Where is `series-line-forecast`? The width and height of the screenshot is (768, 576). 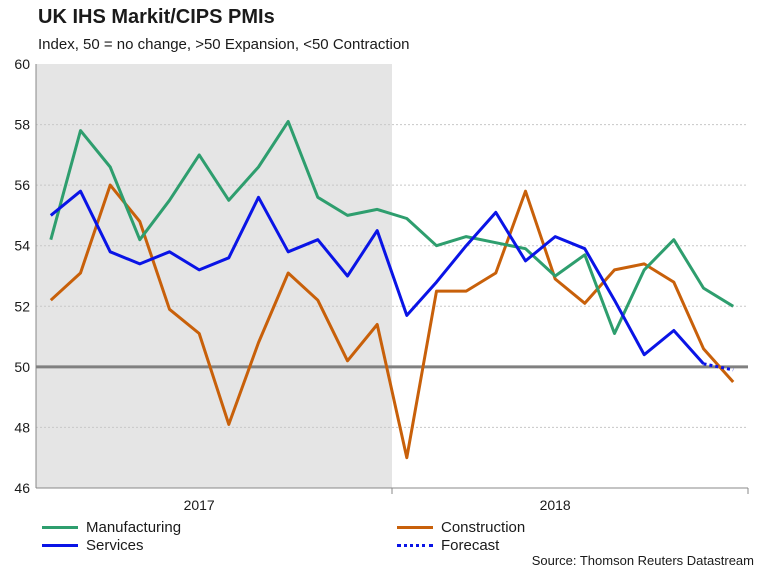
series-line-forecast is located at coordinates (718, 367).